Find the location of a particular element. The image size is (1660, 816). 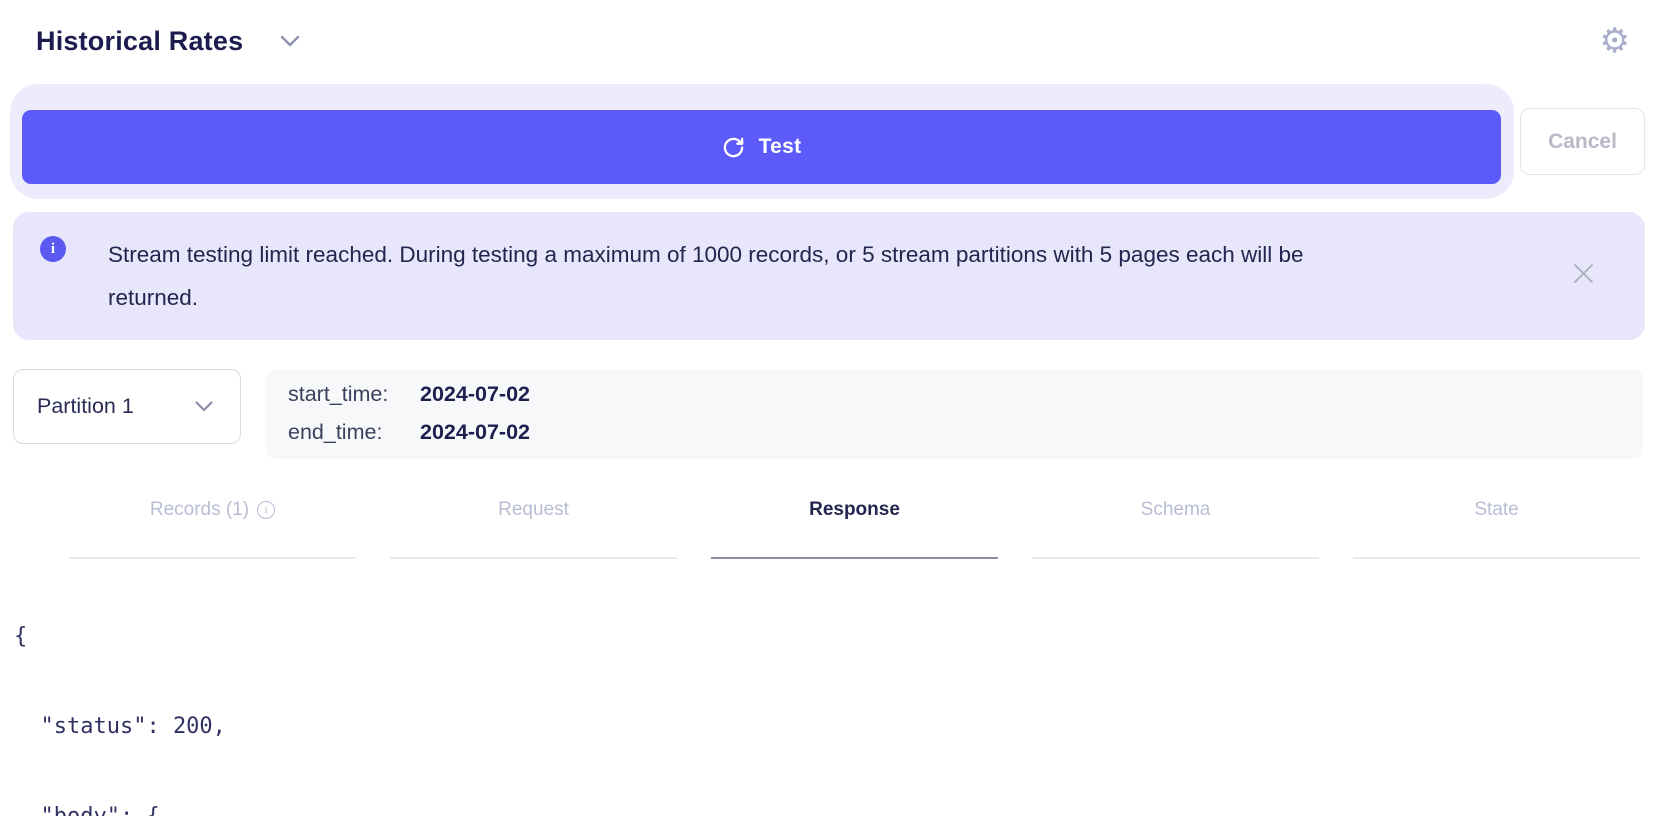

chevron-down-icon is located at coordinates (204, 406).